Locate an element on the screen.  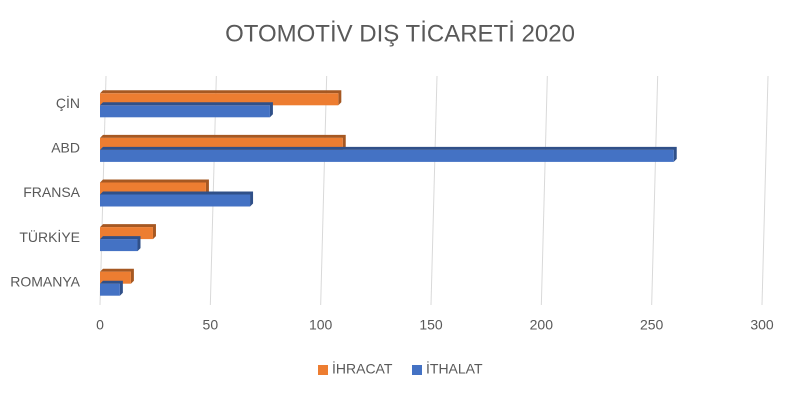
y-tick-label: ABD is located at coordinates (65, 148).